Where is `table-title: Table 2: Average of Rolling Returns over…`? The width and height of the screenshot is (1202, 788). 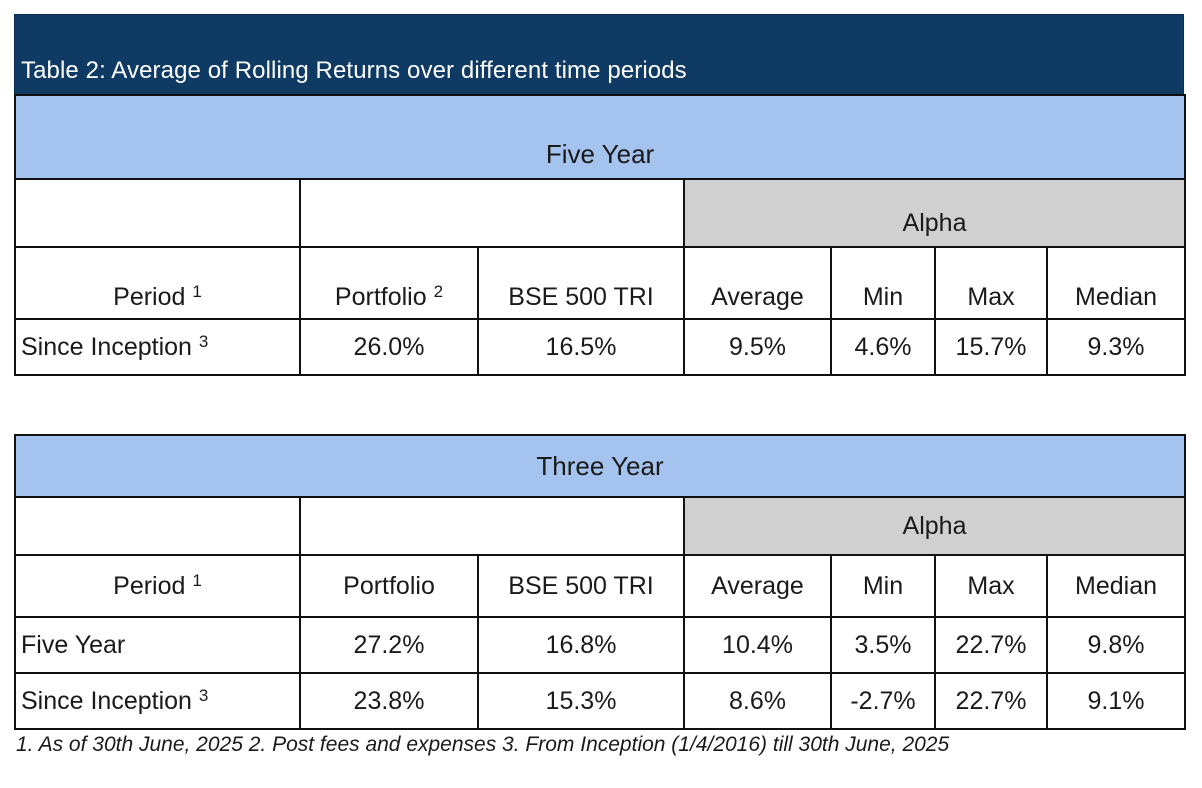 table-title: Table 2: Average of Rolling Returns over… is located at coordinates (354, 70).